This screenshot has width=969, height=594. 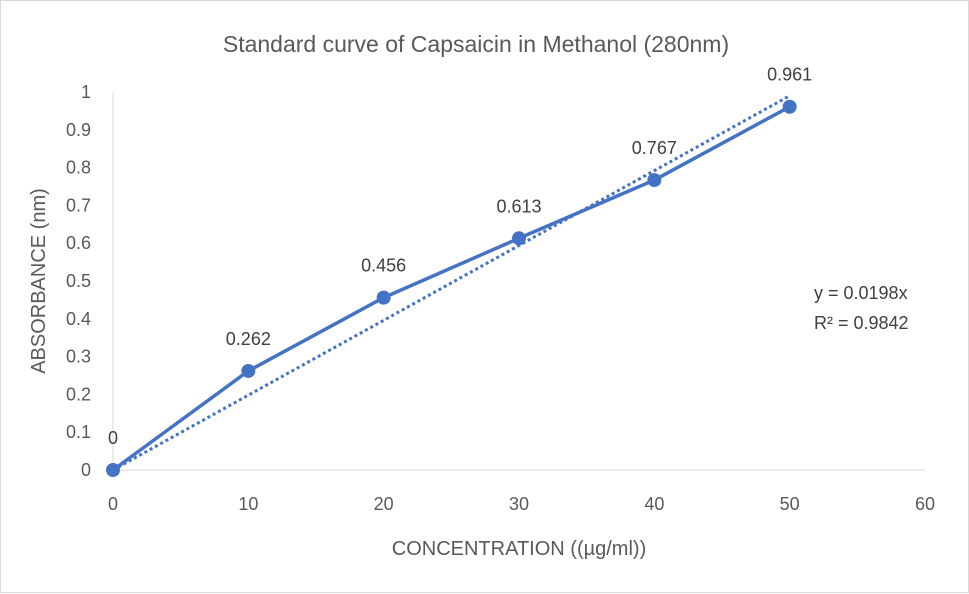 I want to click on y-axis-ticks: 0 0.1 0.2 0.3 0.4 0.5 0.6 0.7 0.8 0.9 1, so click(x=78, y=281).